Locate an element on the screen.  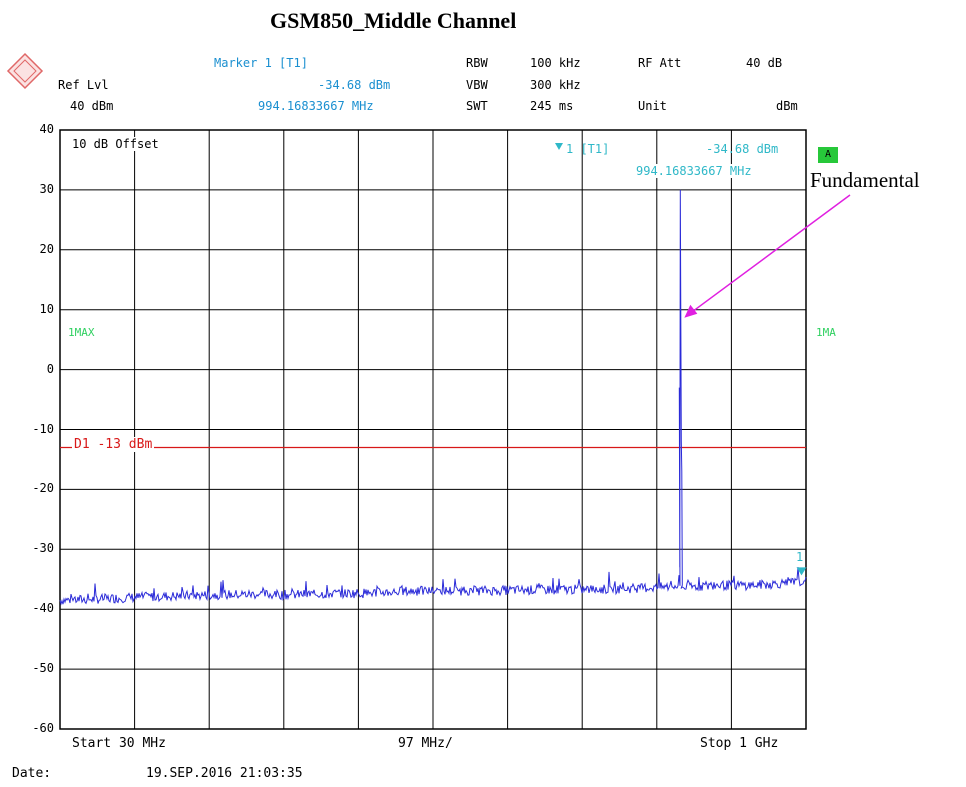
y-tick-label: -30 is located at coordinates (43, 548).